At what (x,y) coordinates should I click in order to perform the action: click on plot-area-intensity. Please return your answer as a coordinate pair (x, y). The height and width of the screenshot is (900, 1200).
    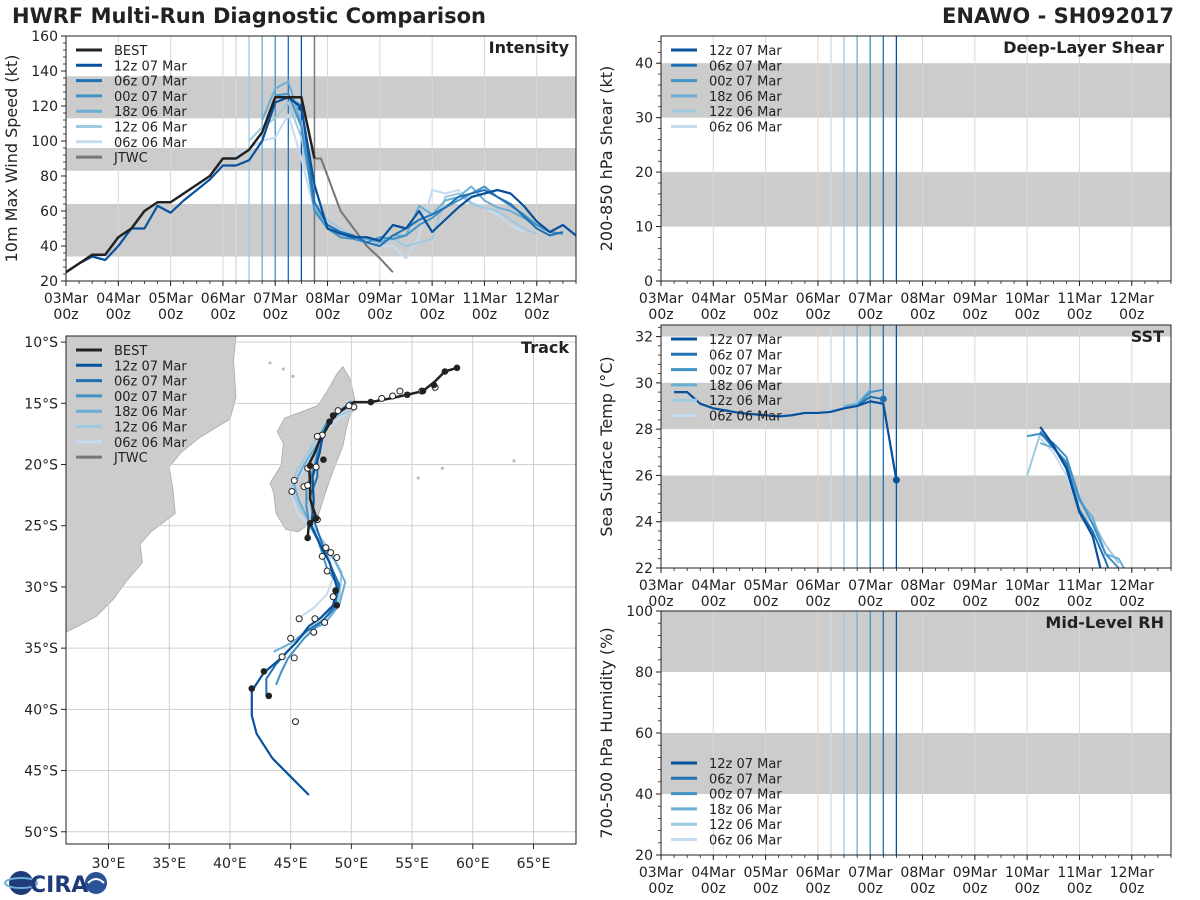
    Looking at the image, I should click on (321, 158).